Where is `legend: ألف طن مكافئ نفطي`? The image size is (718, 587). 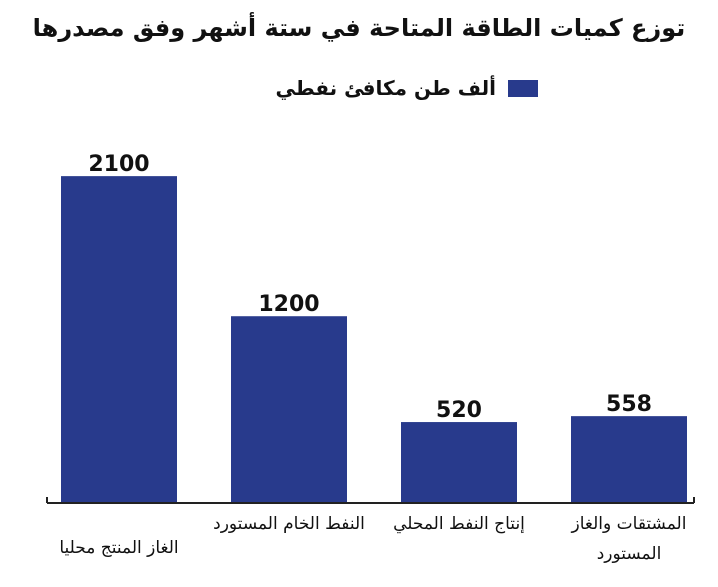
legend: ألف طن مكافئ نفطي is located at coordinates (407, 88).